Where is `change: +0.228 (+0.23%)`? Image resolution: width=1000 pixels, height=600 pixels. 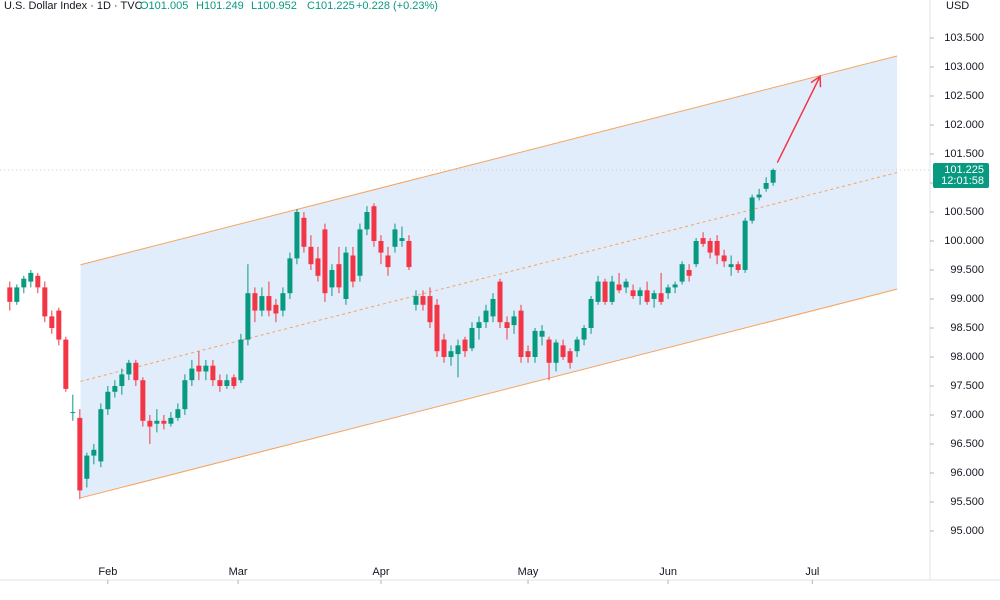 change: +0.228 (+0.23%) is located at coordinates (397, 6).